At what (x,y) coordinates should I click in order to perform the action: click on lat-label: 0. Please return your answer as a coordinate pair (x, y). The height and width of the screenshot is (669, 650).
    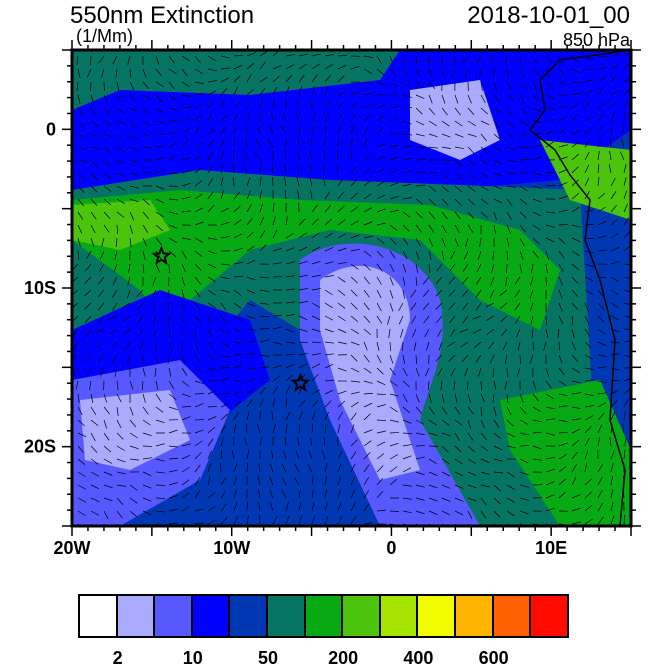
    Looking at the image, I should click on (51, 129).